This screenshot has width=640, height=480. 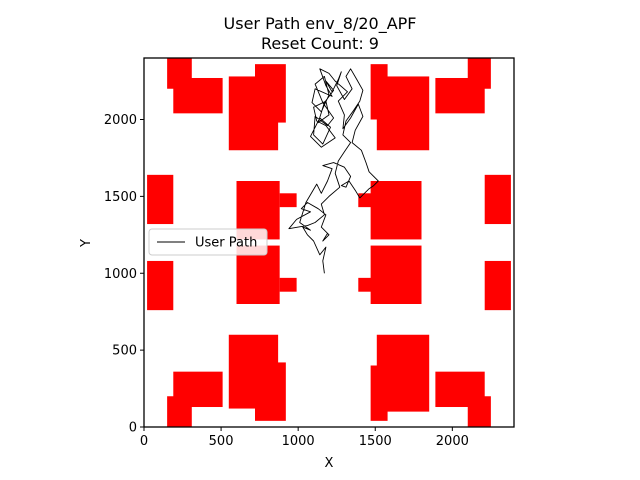 What do you see at coordinates (320, 43) in the screenshot?
I see `chart-subtitle: Reset Count: 9` at bounding box center [320, 43].